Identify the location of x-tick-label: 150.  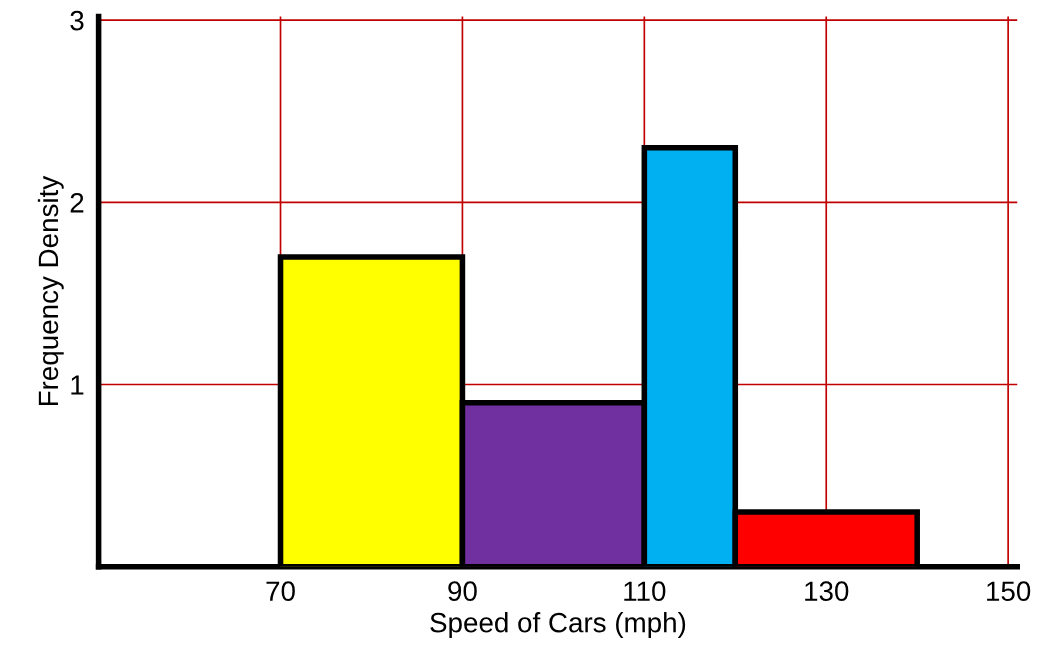
(1009, 591).